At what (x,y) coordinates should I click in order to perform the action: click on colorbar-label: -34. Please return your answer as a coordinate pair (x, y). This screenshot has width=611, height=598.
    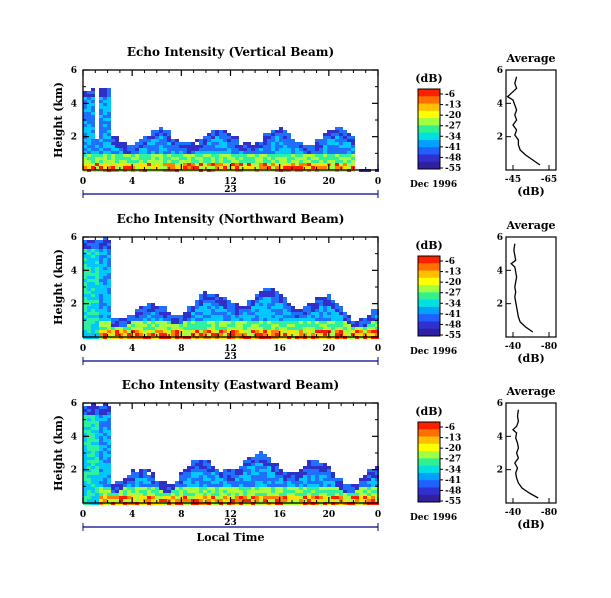
    Looking at the image, I should click on (453, 470).